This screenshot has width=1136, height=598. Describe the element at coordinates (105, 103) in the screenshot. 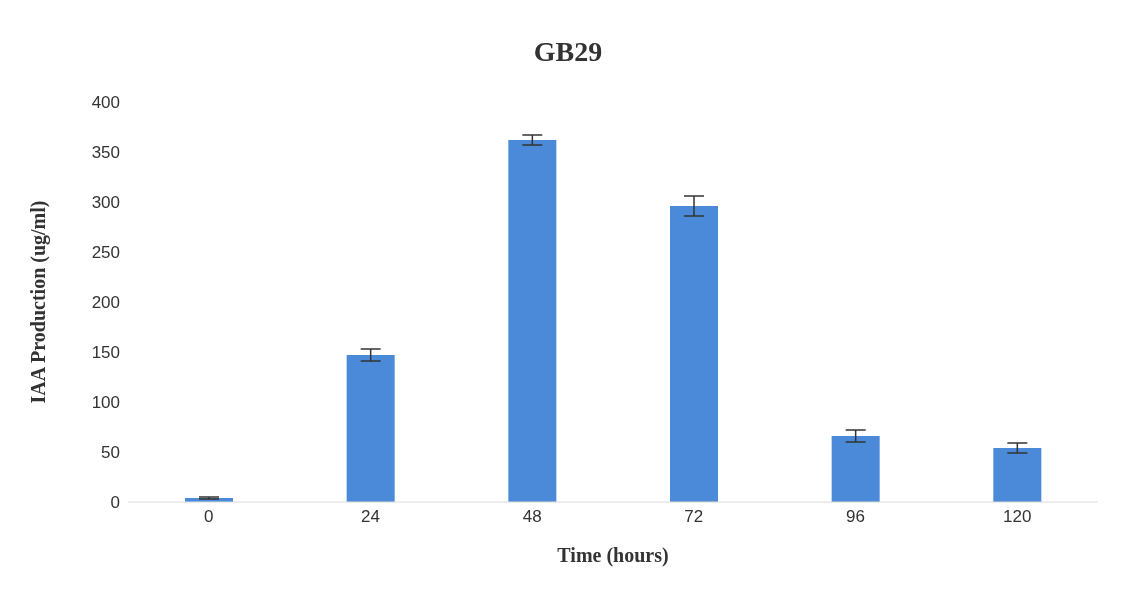

I see `y-tick-label: 400` at that location.